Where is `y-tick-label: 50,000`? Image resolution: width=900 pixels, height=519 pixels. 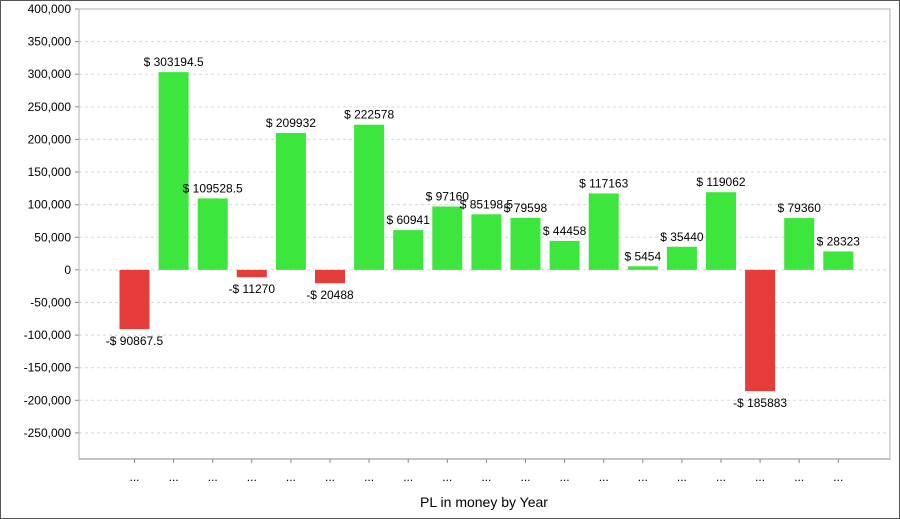 y-tick-label: 50,000 is located at coordinates (52, 237).